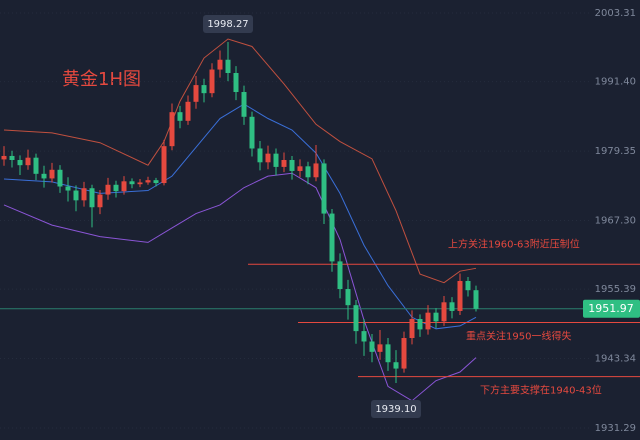 This screenshot has height=440, width=640. Describe the element at coordinates (615, 151) in the screenshot. I see `y-tick-label: 1979.35` at that location.